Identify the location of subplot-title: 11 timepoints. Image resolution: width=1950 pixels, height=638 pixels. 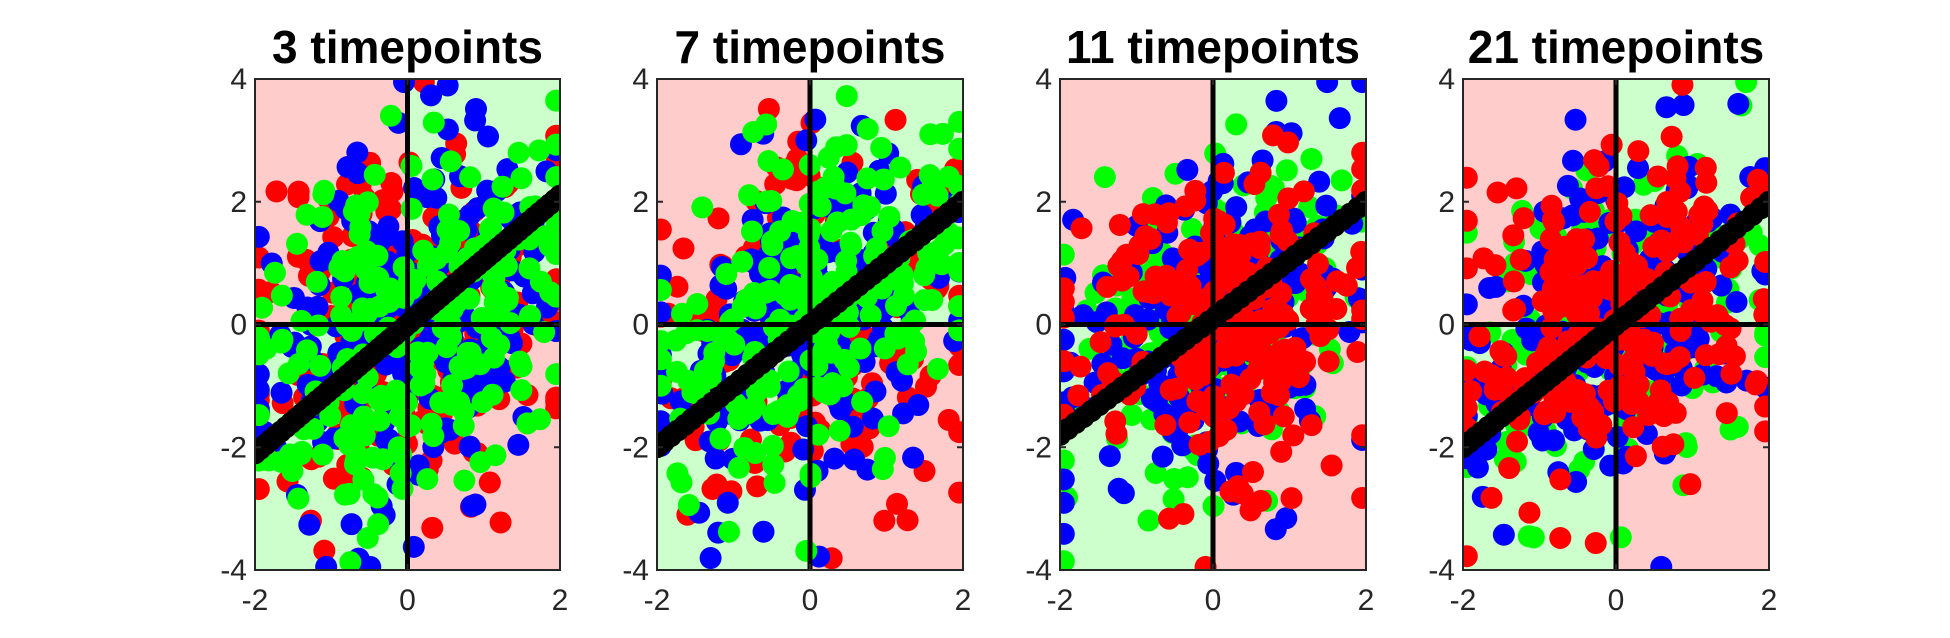
(1213, 47).